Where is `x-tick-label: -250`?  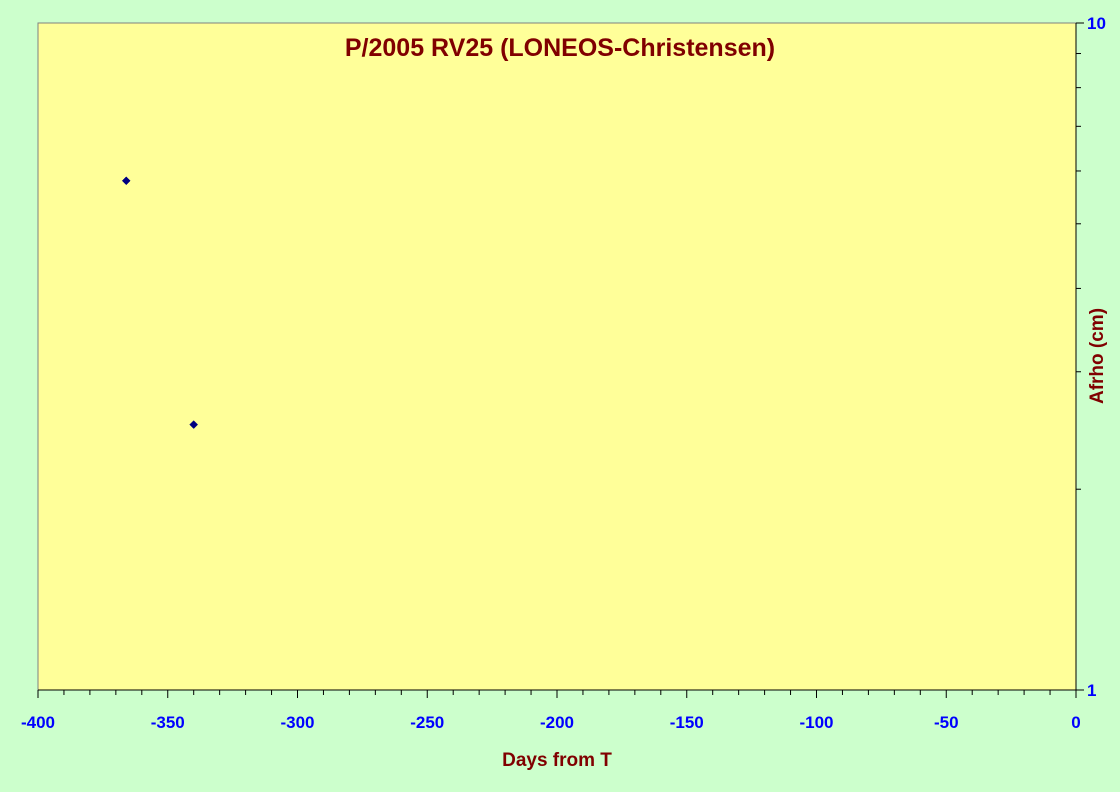 x-tick-label: -250 is located at coordinates (427, 722).